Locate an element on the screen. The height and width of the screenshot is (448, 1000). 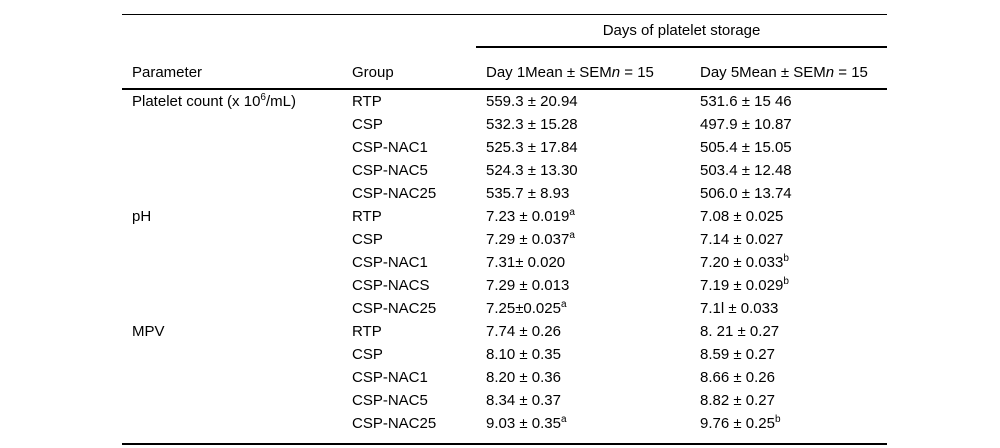
table-row: CSP-NAC5 8.34 ± 0.37 8.82 ± 0.27 is located at coordinates (504, 400).